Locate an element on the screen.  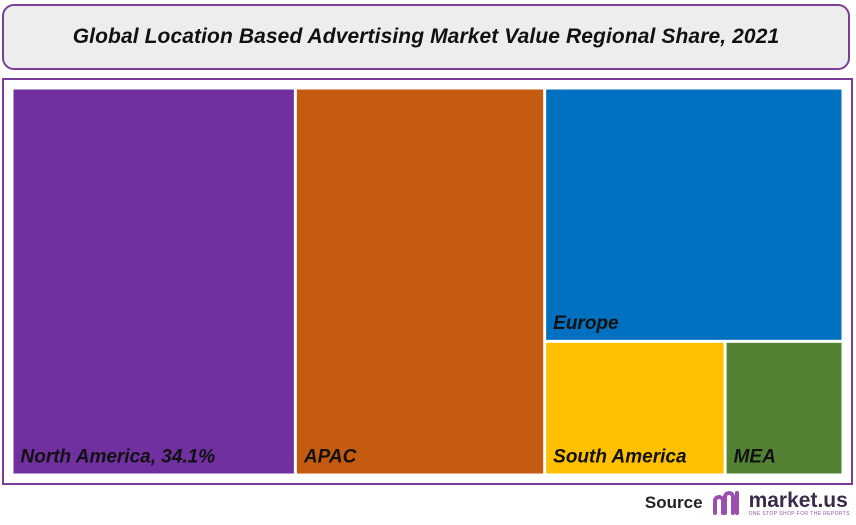
treemap-label-apac: APAC is located at coordinates (330, 457).